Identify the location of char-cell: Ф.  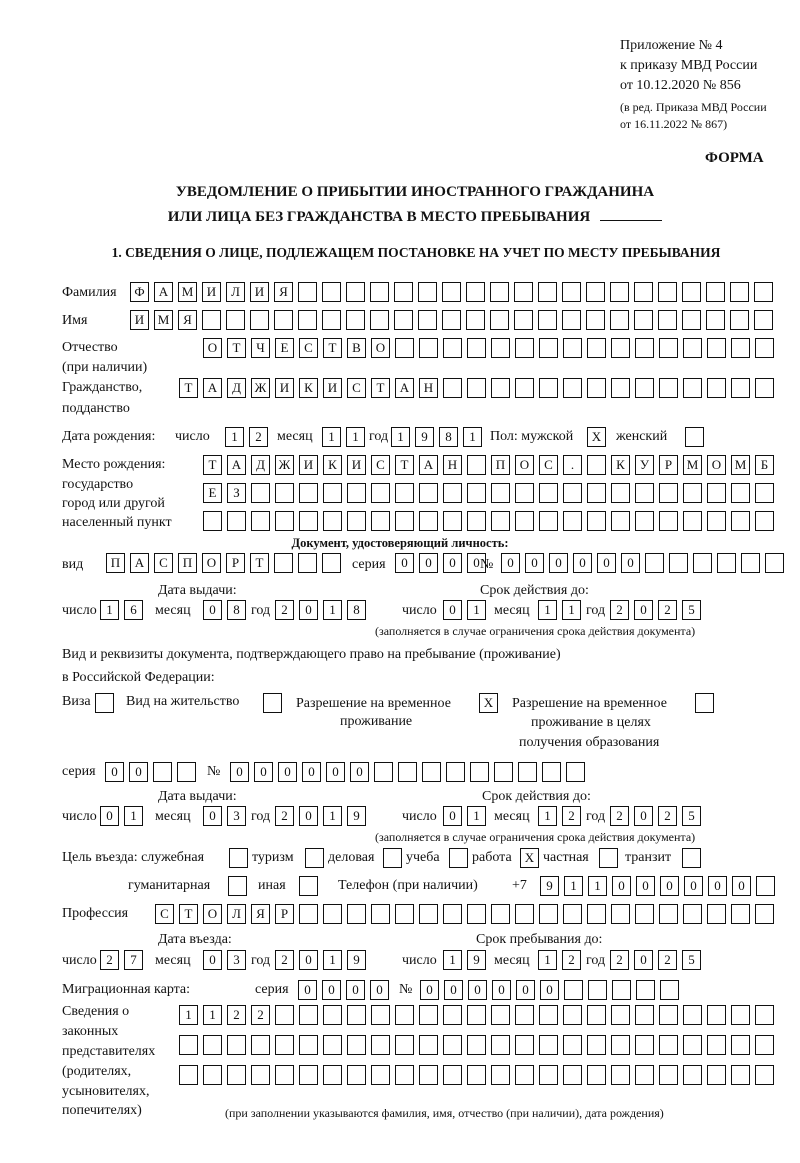
(139, 292).